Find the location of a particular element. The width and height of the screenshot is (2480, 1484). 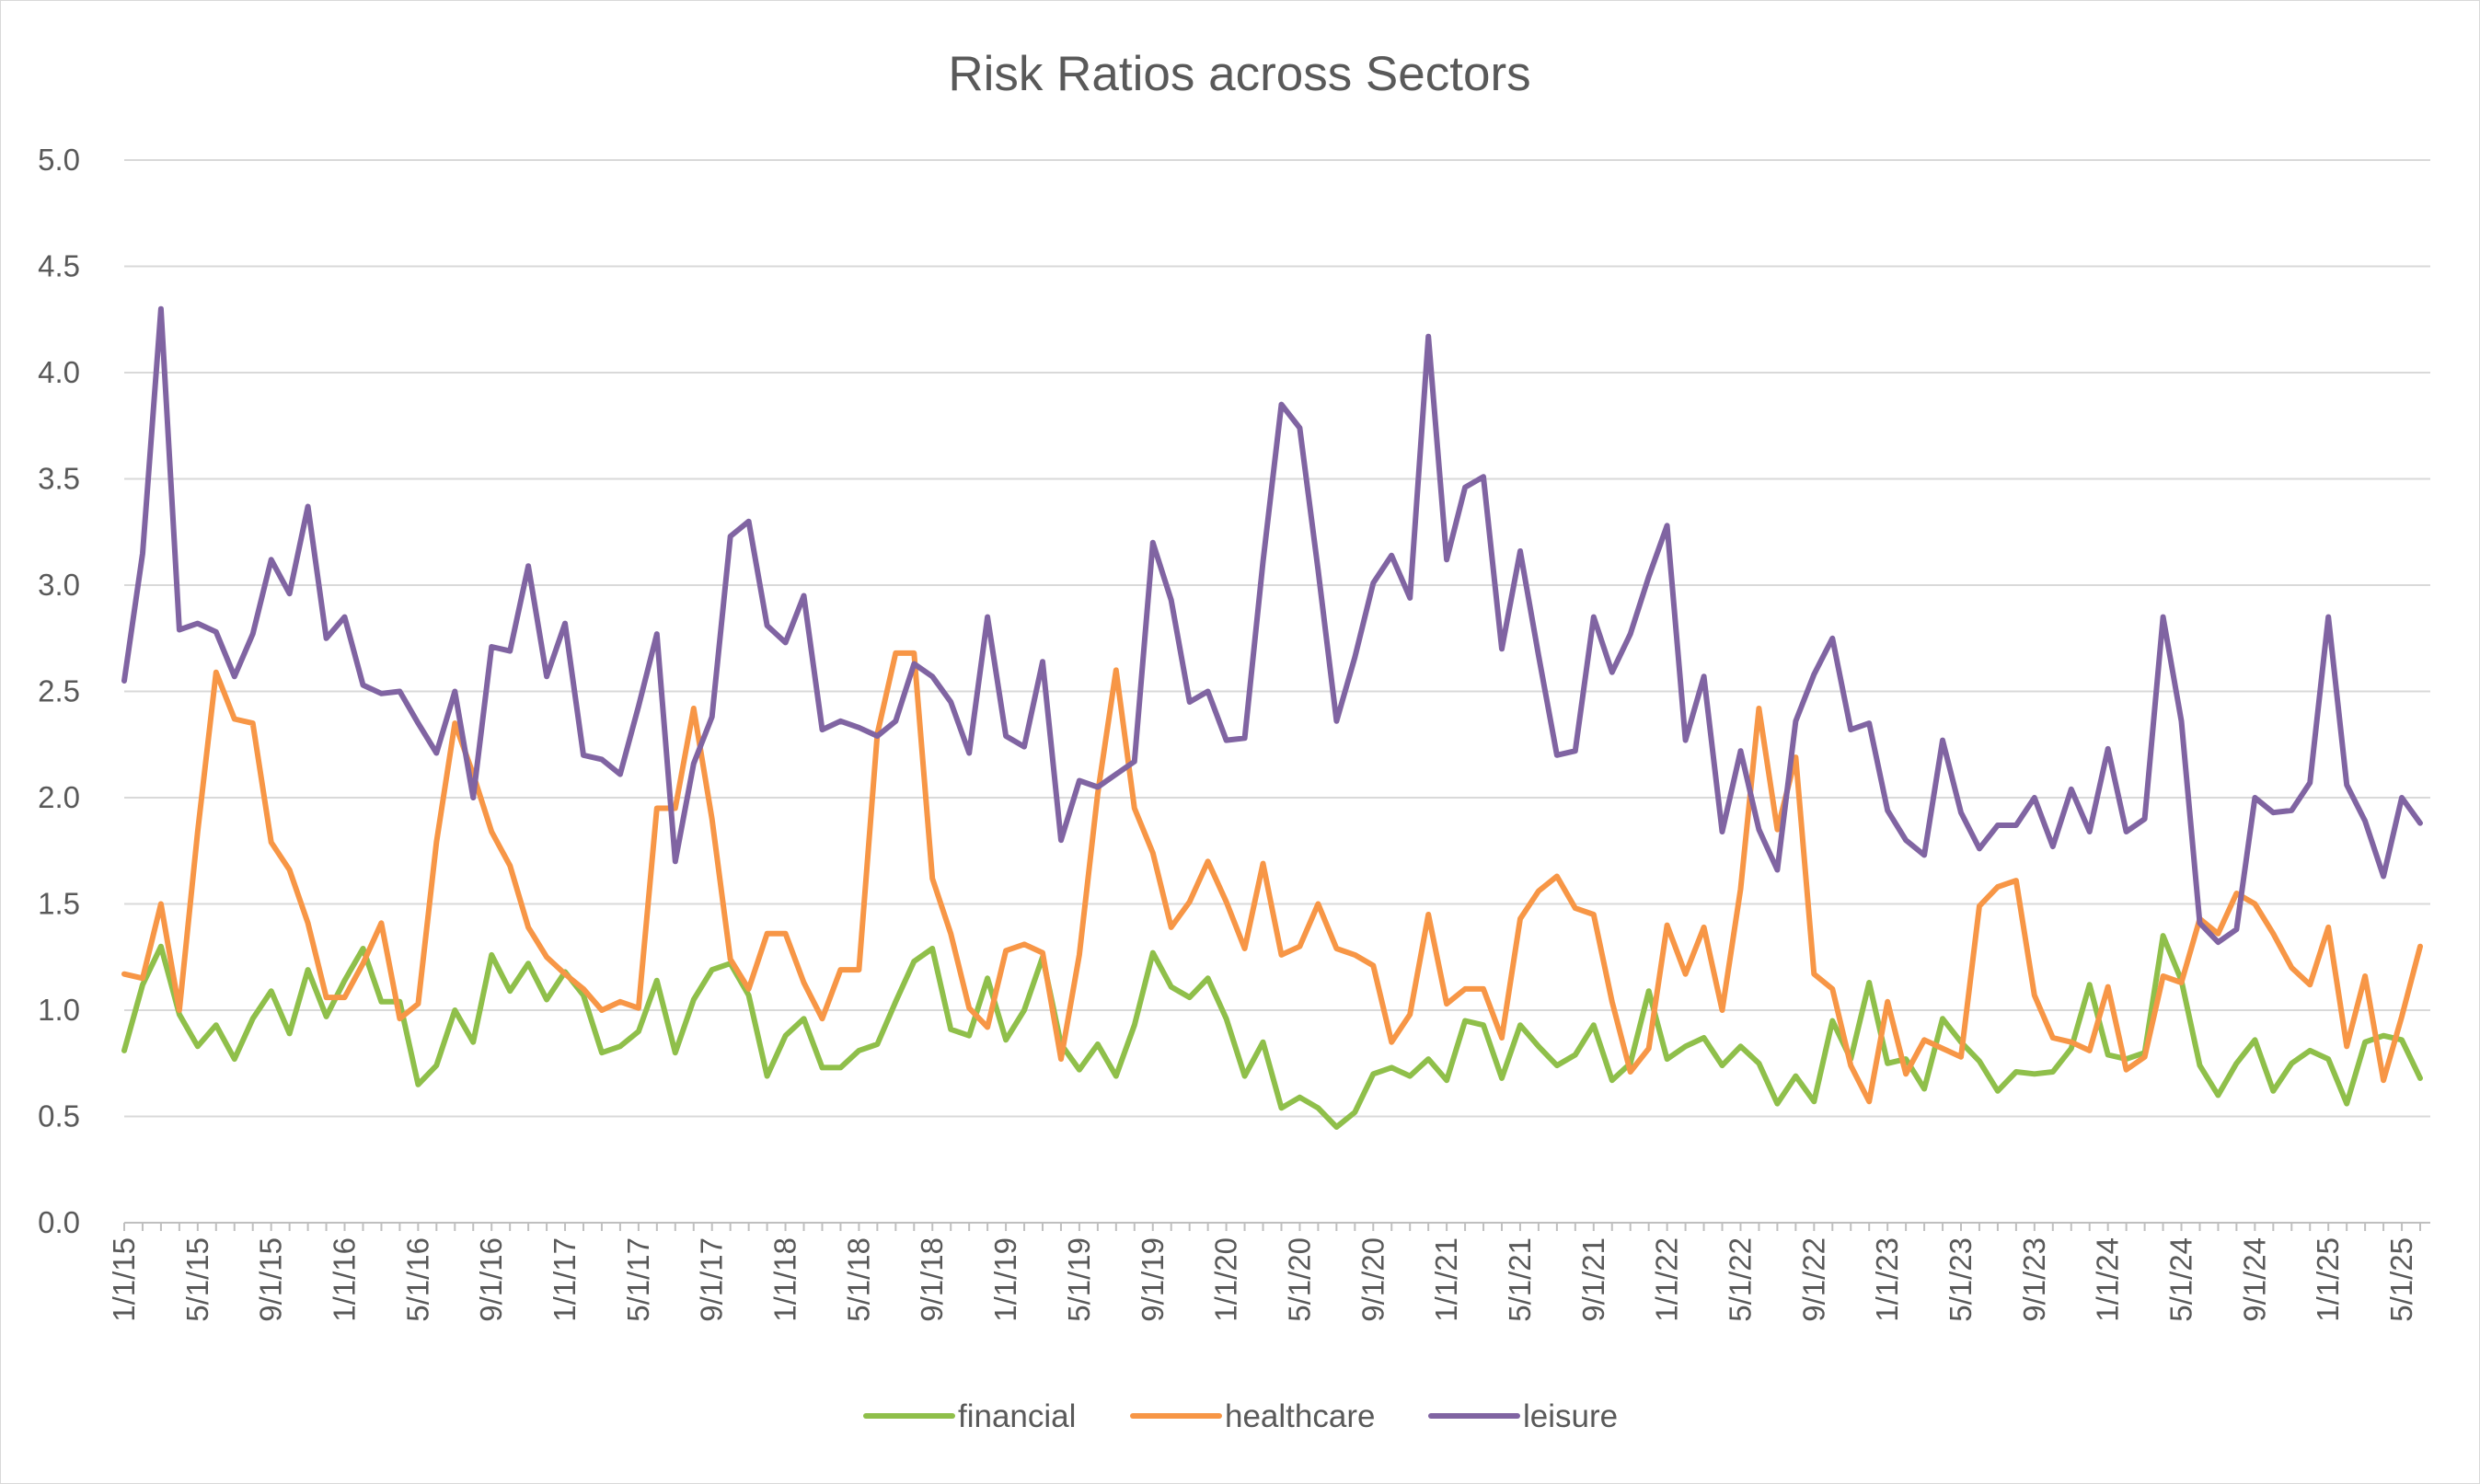

x-tick-label: 5/1/15 is located at coordinates (197, 1279).